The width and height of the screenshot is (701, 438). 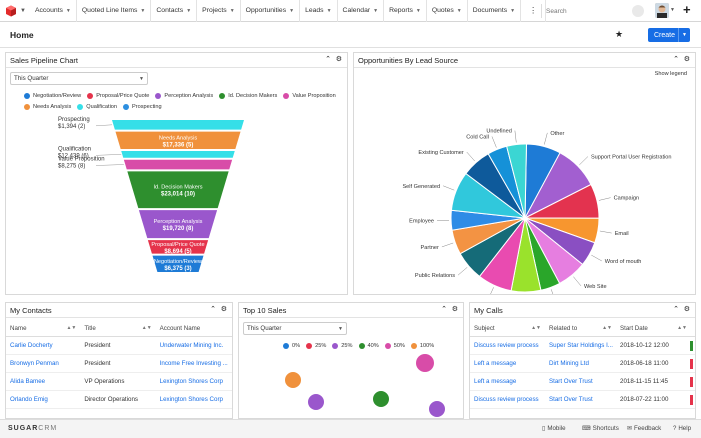 What do you see at coordinates (687, 9) in the screenshot?
I see `quick-create-plus-icon: +` at bounding box center [687, 9].